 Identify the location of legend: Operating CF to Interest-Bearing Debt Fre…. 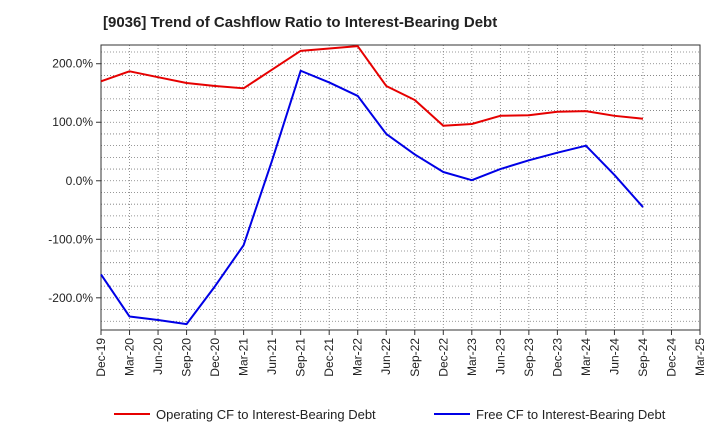
(390, 414).